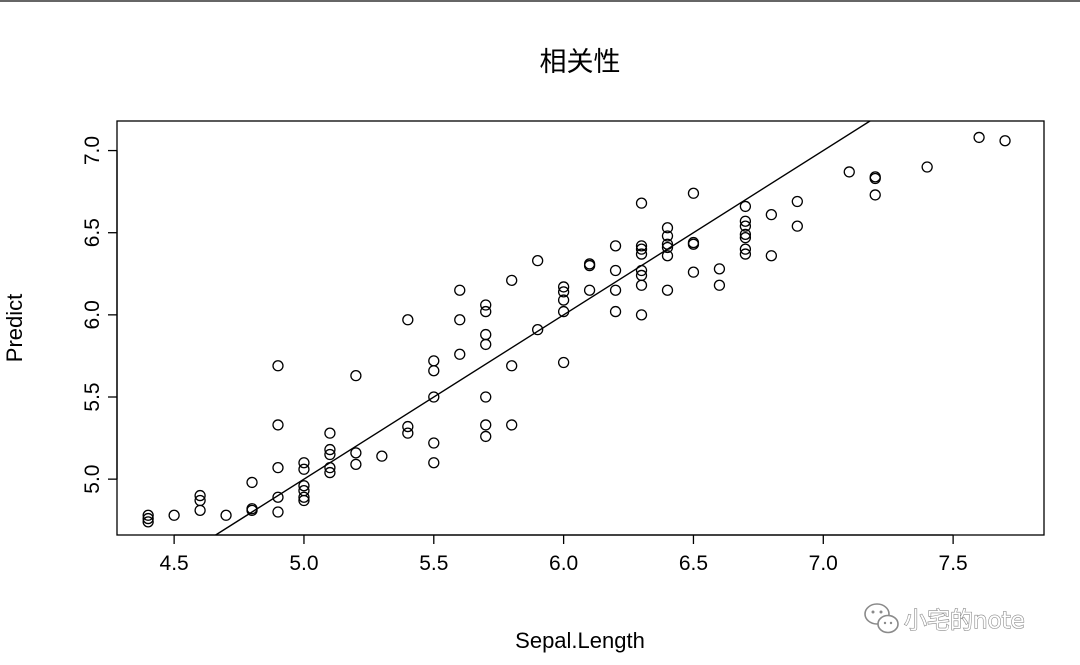 This screenshot has height=665, width=1080. What do you see at coordinates (92, 396) in the screenshot?
I see `y-tick-label: 5.5` at bounding box center [92, 396].